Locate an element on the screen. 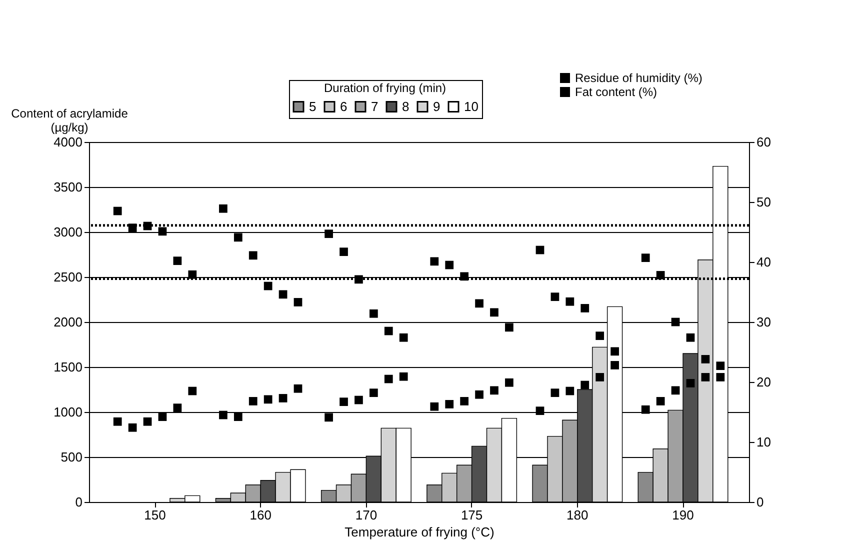  legend-label: 5 is located at coordinates (312, 106).